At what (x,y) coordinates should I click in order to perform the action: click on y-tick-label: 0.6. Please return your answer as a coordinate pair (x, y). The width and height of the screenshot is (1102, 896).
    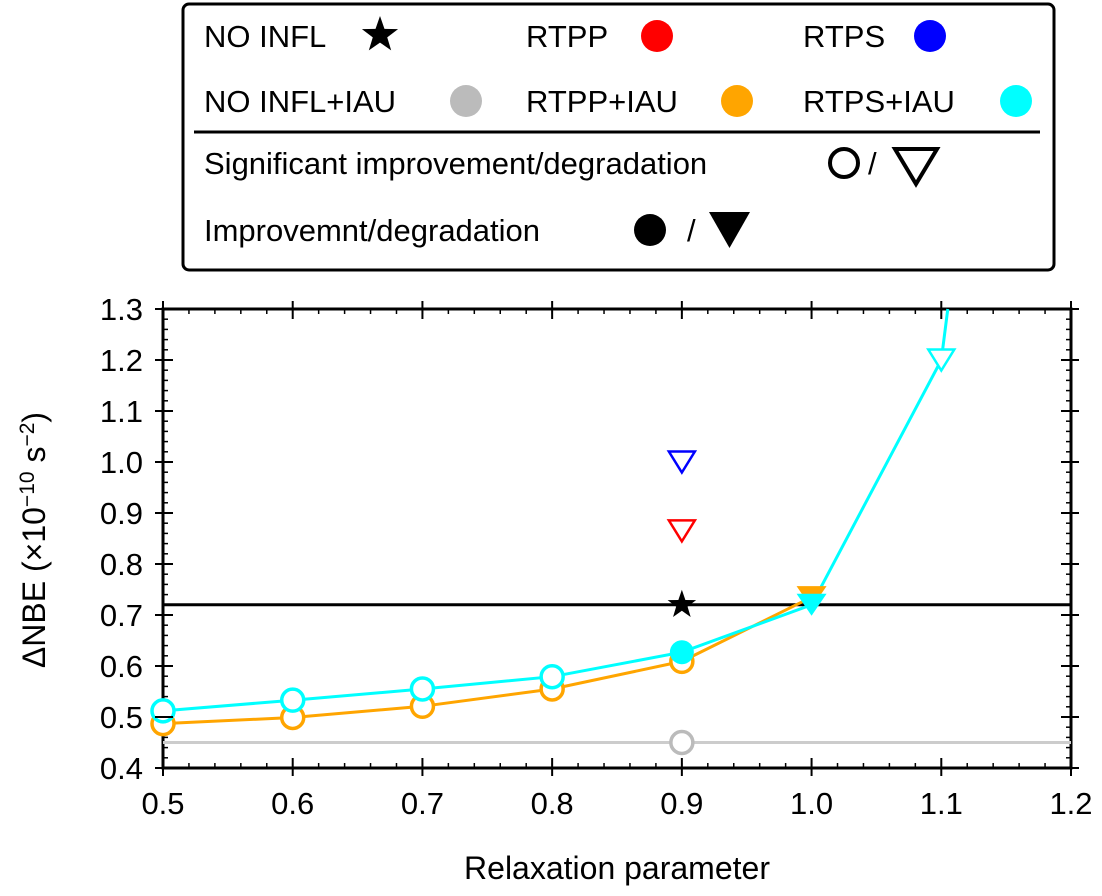
    Looking at the image, I should click on (121, 666).